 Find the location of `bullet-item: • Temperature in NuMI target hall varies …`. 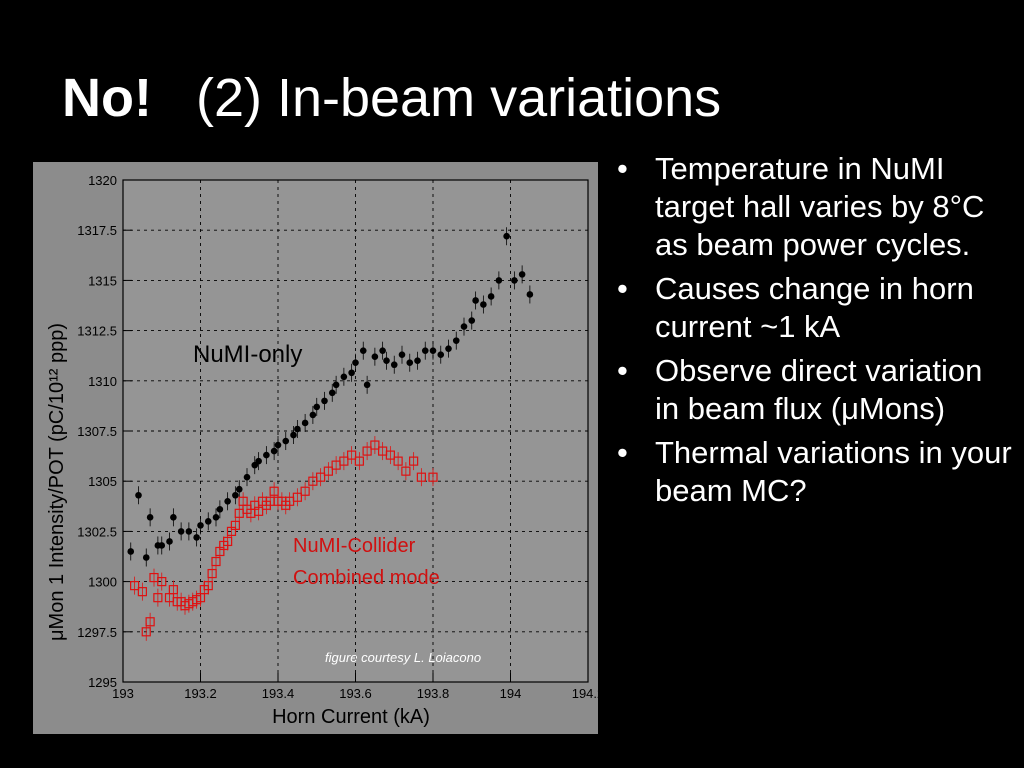

bullet-item: • Temperature in NuMI target hall varies … is located at coordinates (814, 207).